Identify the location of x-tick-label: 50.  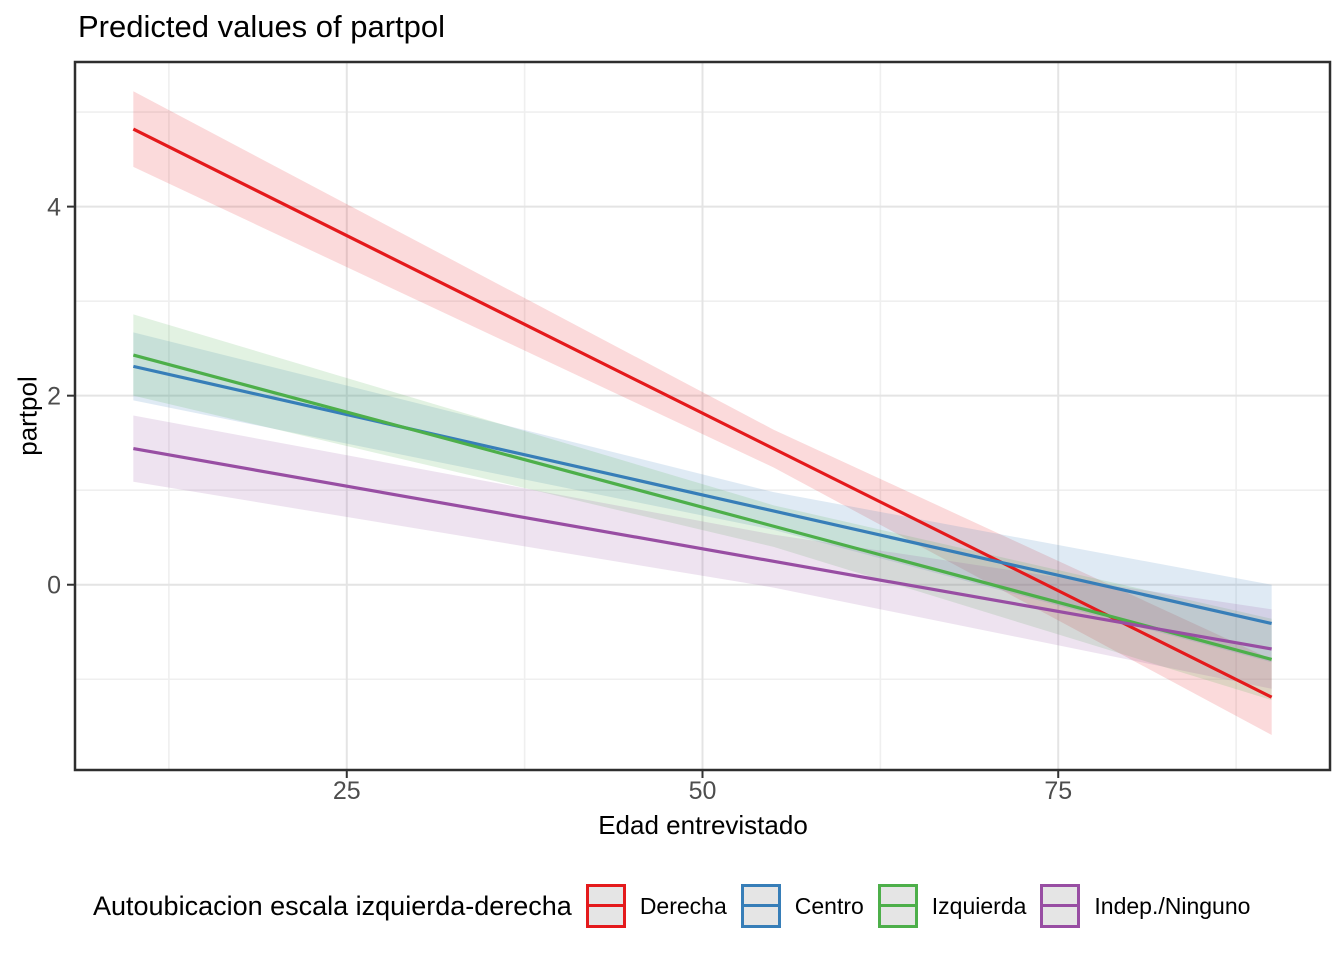
(703, 791).